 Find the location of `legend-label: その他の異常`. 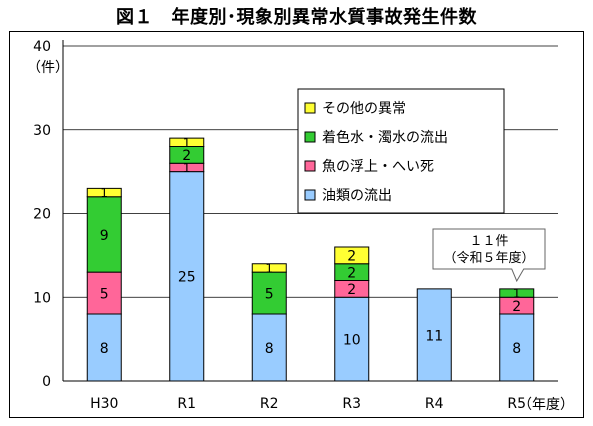

legend-label: その他の異常 is located at coordinates (364, 109).